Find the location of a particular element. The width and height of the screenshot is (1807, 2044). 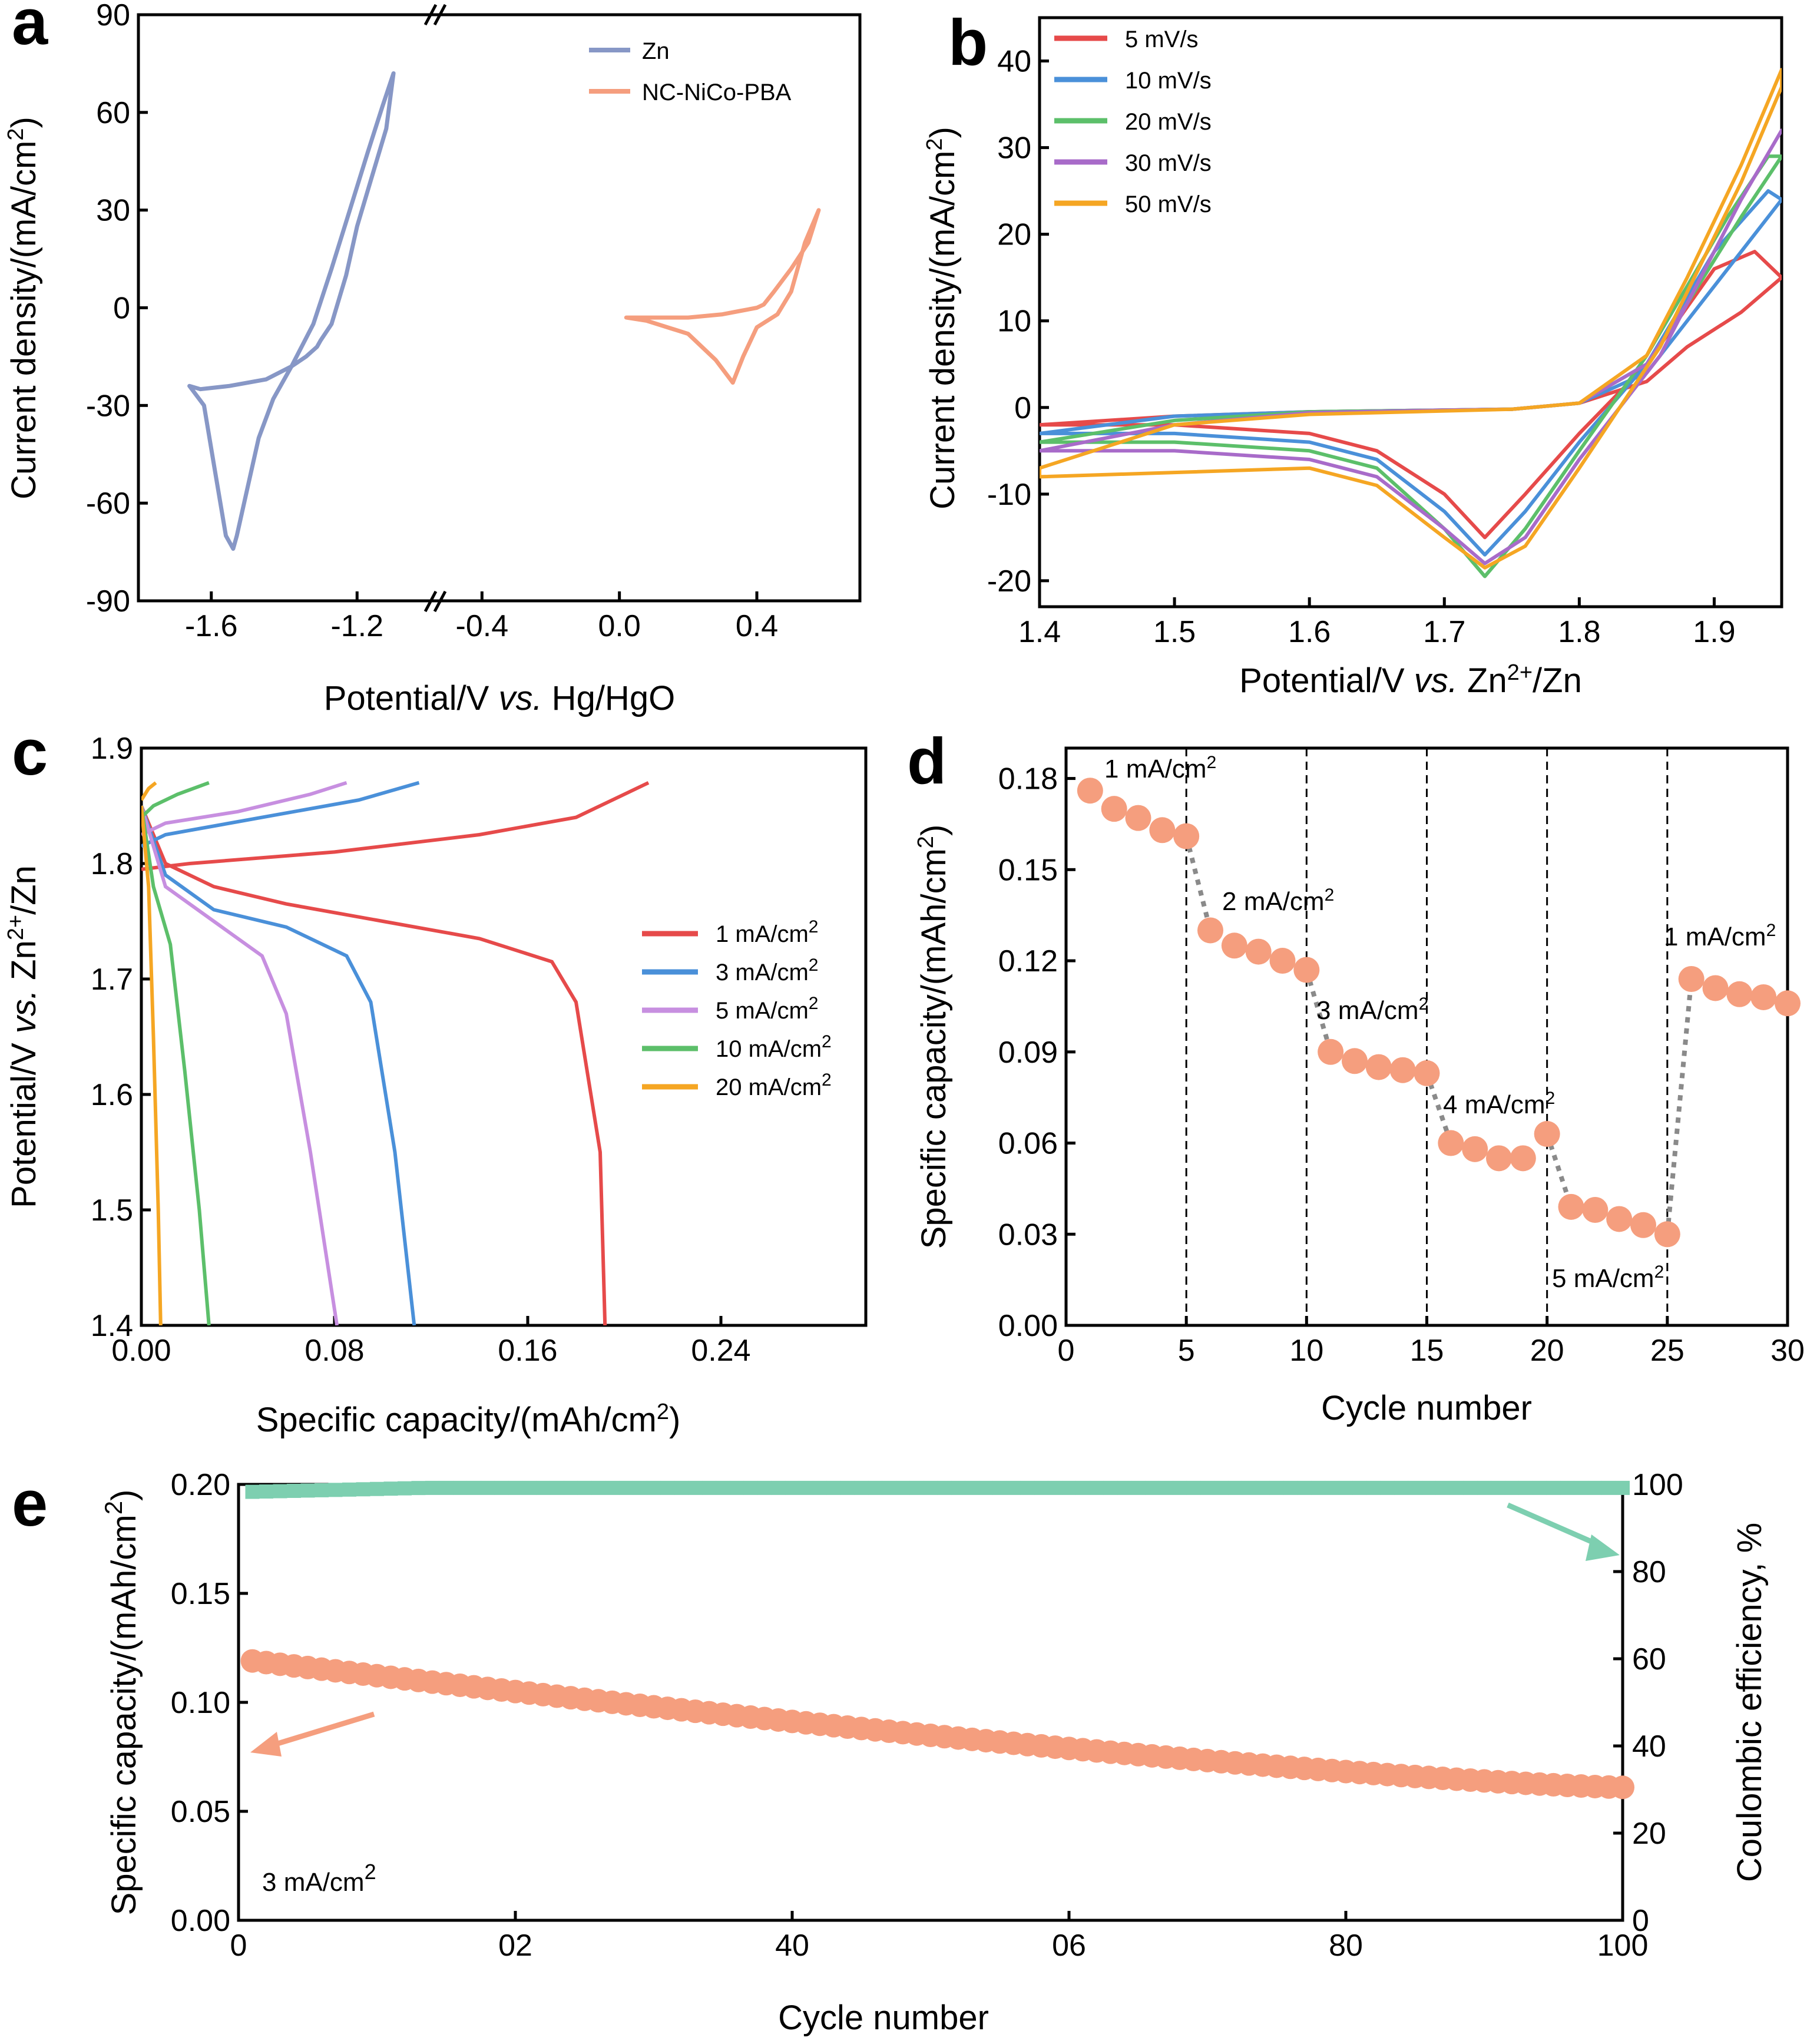

panel-b-legend-label: 10 mV/s is located at coordinates (1168, 81).